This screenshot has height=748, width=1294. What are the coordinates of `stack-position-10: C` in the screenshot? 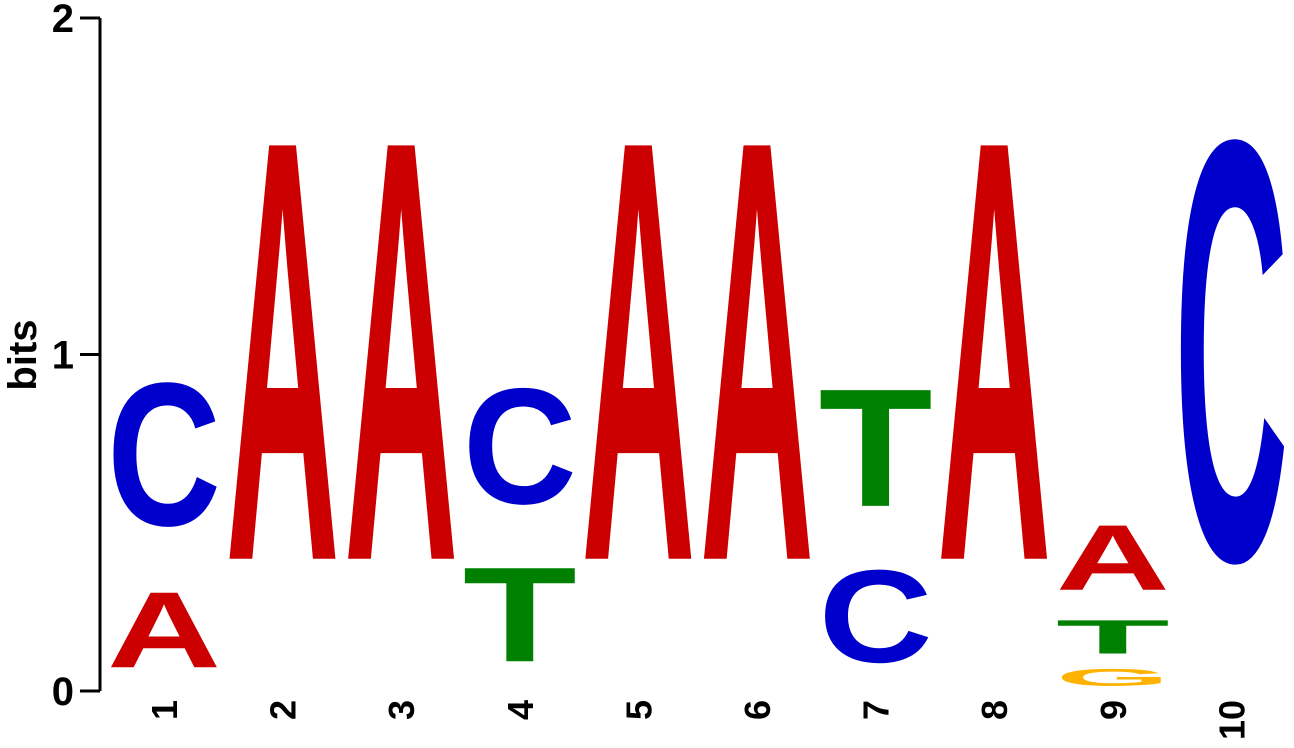 It's located at (1231, 352).